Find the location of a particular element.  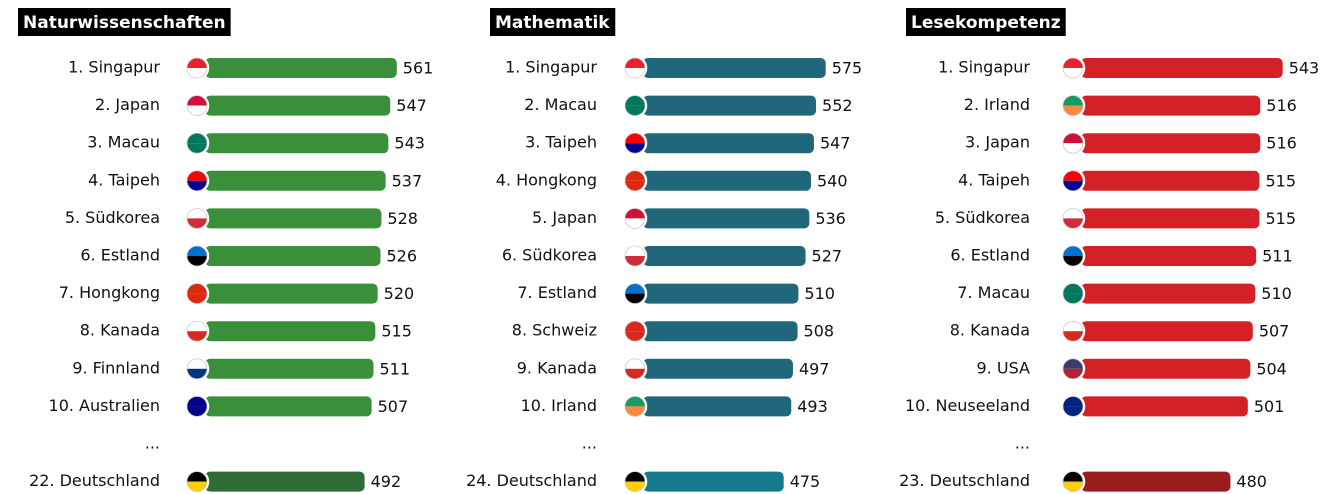

category-label: 3. Taipeh is located at coordinates (561, 142).